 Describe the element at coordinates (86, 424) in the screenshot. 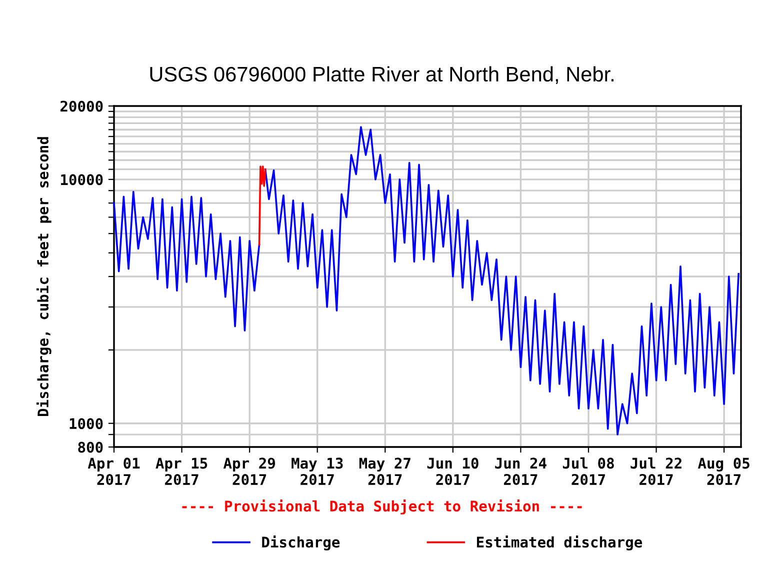

I see `y-tick-label: 1000` at that location.